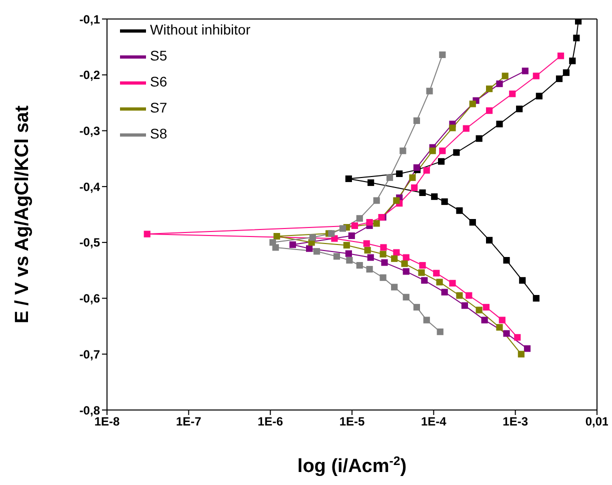 The width and height of the screenshot is (612, 485). What do you see at coordinates (89, 131) in the screenshot?
I see `y-tick-label: -0,3` at bounding box center [89, 131].